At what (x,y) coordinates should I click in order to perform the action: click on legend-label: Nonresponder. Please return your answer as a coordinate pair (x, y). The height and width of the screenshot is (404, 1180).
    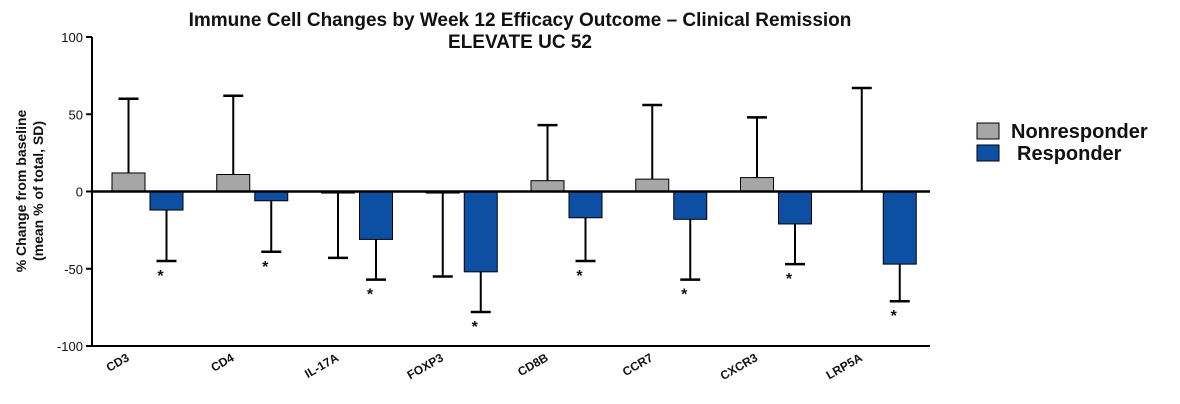
    Looking at the image, I should click on (1079, 132).